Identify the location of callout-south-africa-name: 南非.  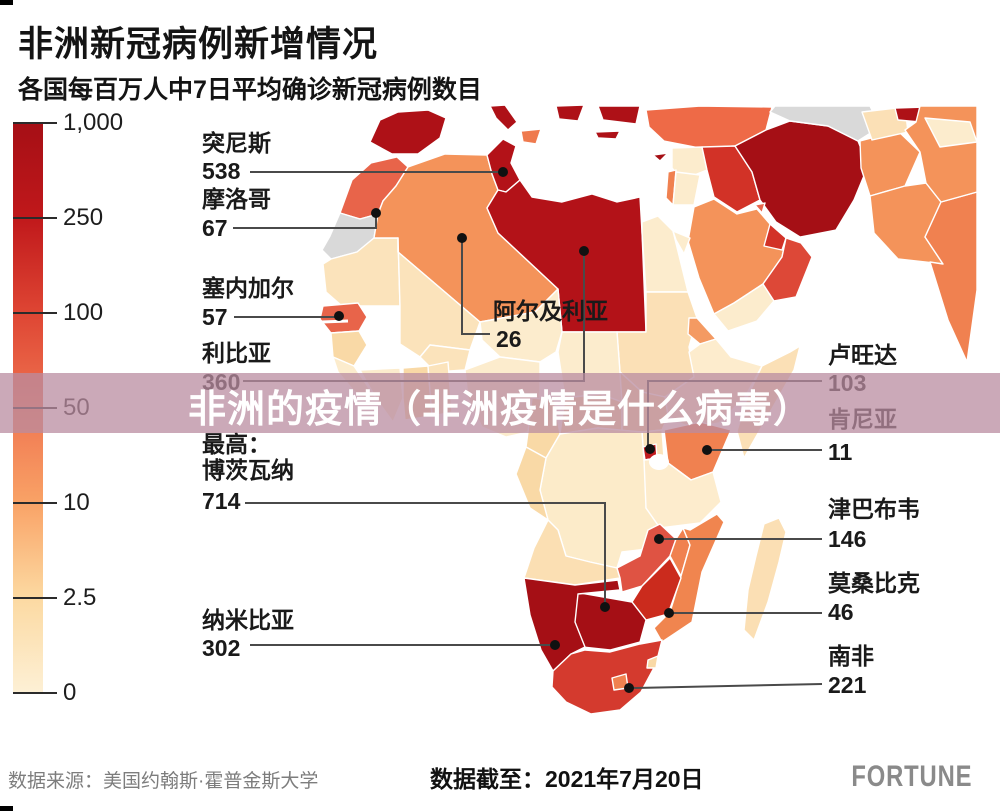
(851, 656).